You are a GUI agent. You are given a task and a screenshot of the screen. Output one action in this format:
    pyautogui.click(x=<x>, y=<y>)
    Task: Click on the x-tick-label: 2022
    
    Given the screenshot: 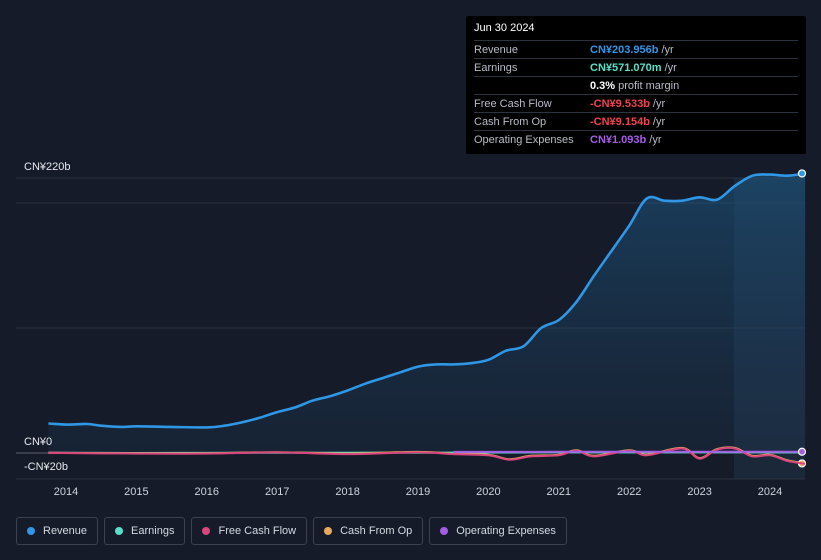 What is the action you would take?
    pyautogui.click(x=629, y=492)
    